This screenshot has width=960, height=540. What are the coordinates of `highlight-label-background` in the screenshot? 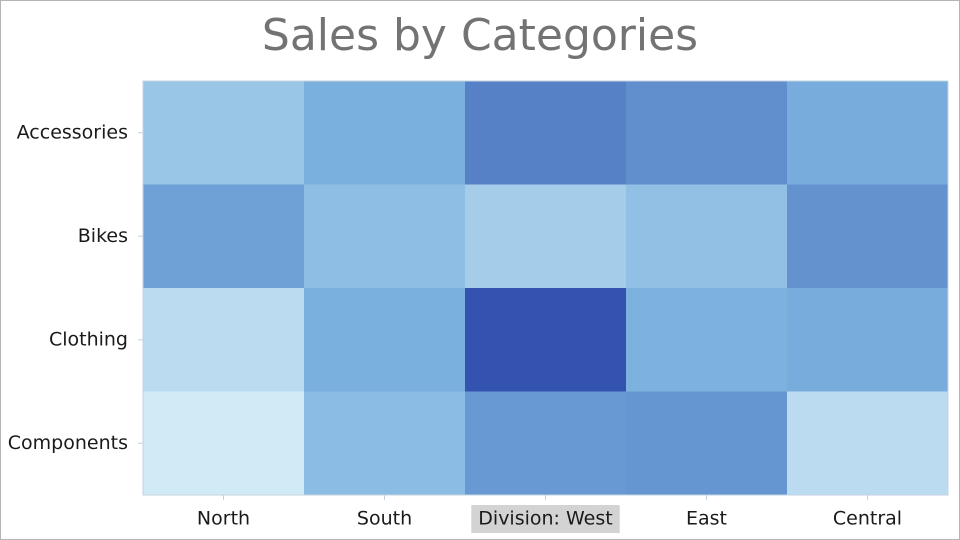 It's located at (545, 519).